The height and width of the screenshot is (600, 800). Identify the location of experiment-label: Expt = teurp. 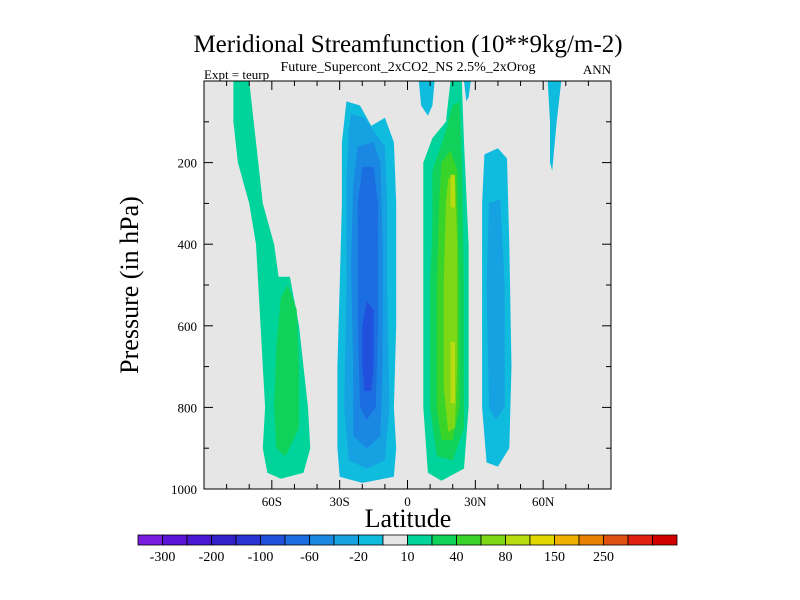
(236, 74).